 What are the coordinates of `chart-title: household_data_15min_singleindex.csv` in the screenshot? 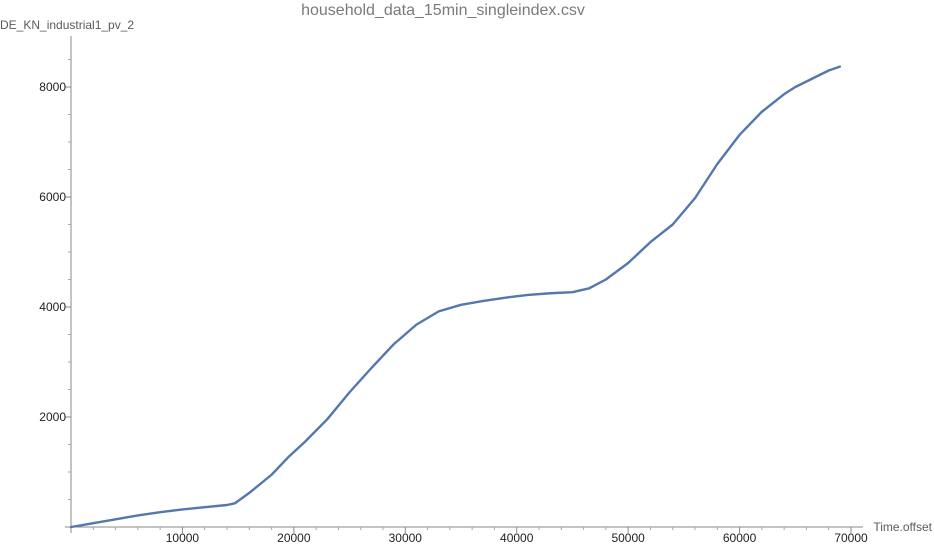 It's located at (443, 10).